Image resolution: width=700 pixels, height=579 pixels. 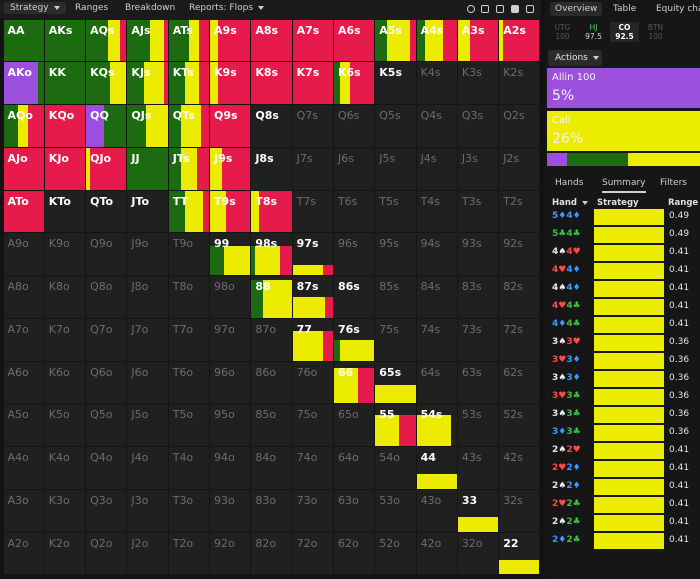 I want to click on hand-cell: K6o, so click(x=65, y=382).